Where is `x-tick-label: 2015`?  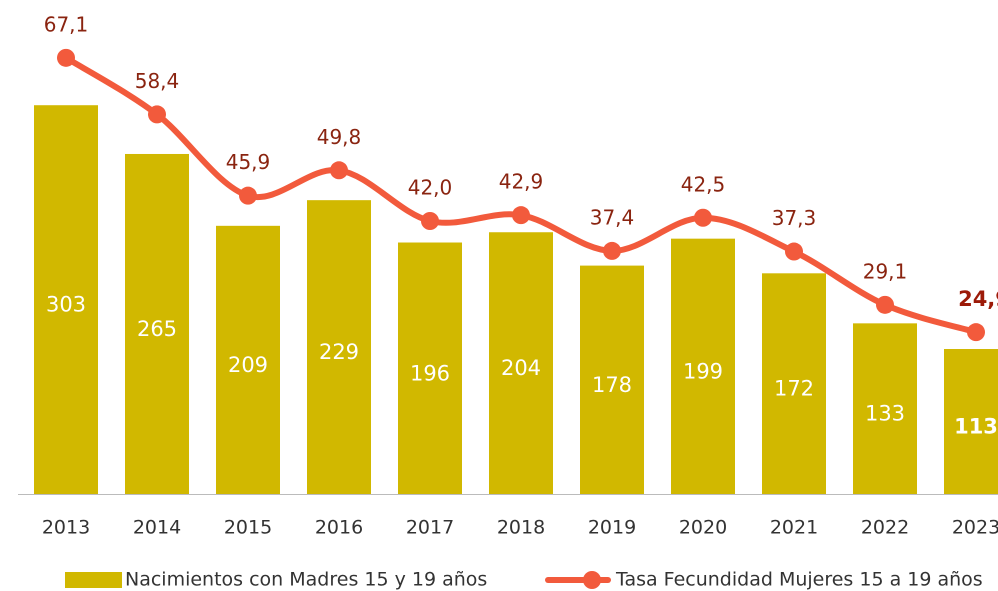 x-tick-label: 2015 is located at coordinates (248, 528).